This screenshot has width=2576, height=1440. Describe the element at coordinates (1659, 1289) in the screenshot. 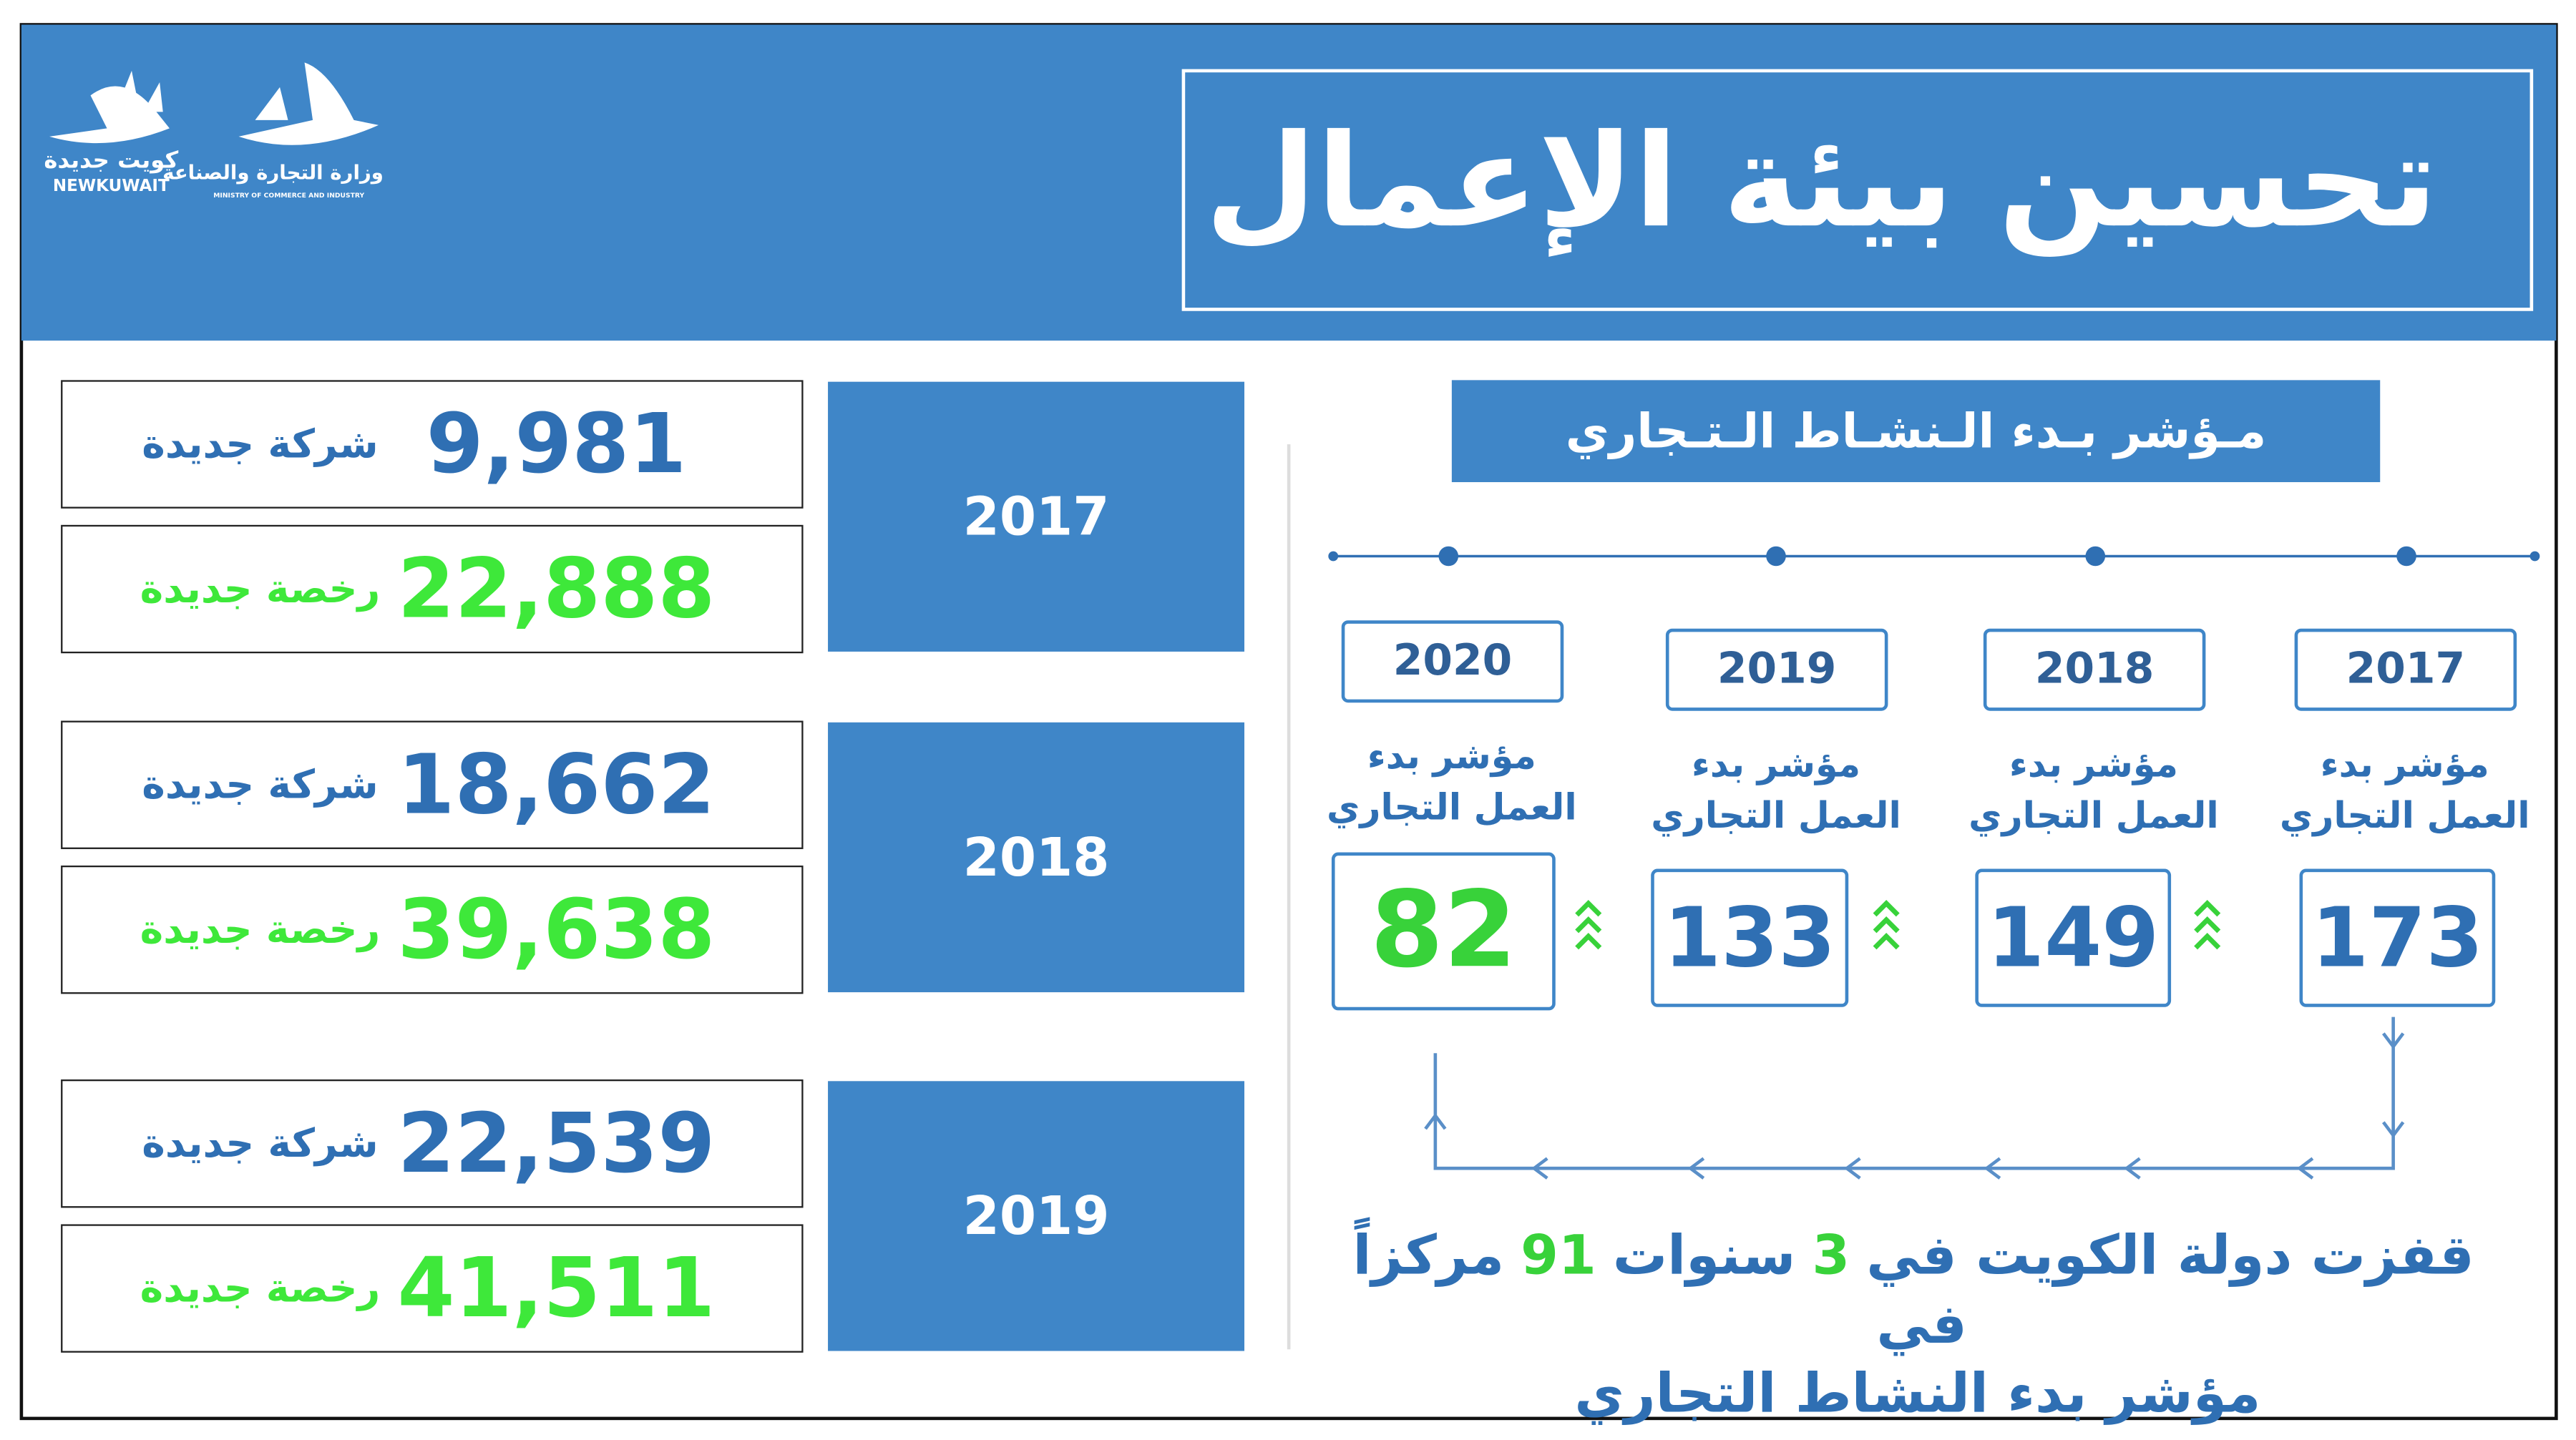

I see `summary-part: مركزاً في` at that location.